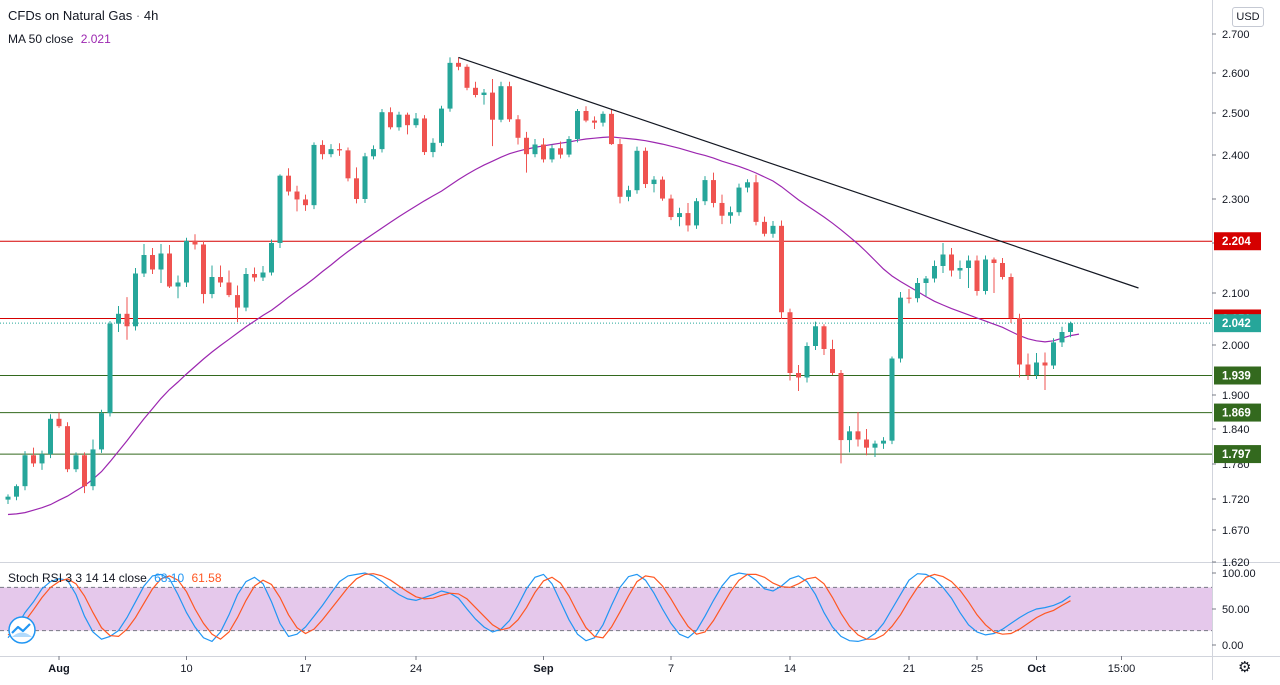  What do you see at coordinates (1237, 454) in the screenshot?
I see `level-tag-1.797` at bounding box center [1237, 454].